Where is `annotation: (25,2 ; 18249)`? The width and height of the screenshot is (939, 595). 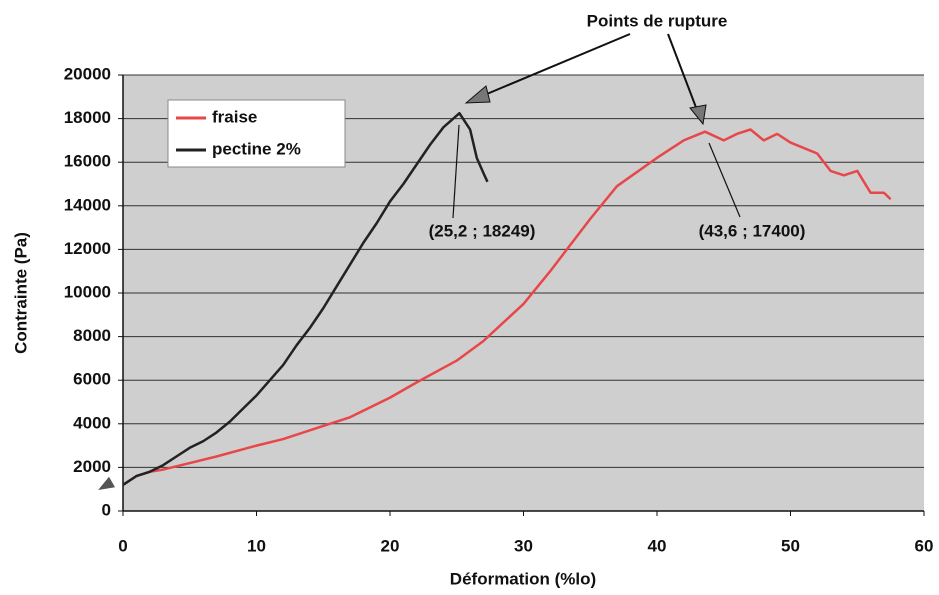 annotation: (25,2 ; 18249) is located at coordinates (482, 230).